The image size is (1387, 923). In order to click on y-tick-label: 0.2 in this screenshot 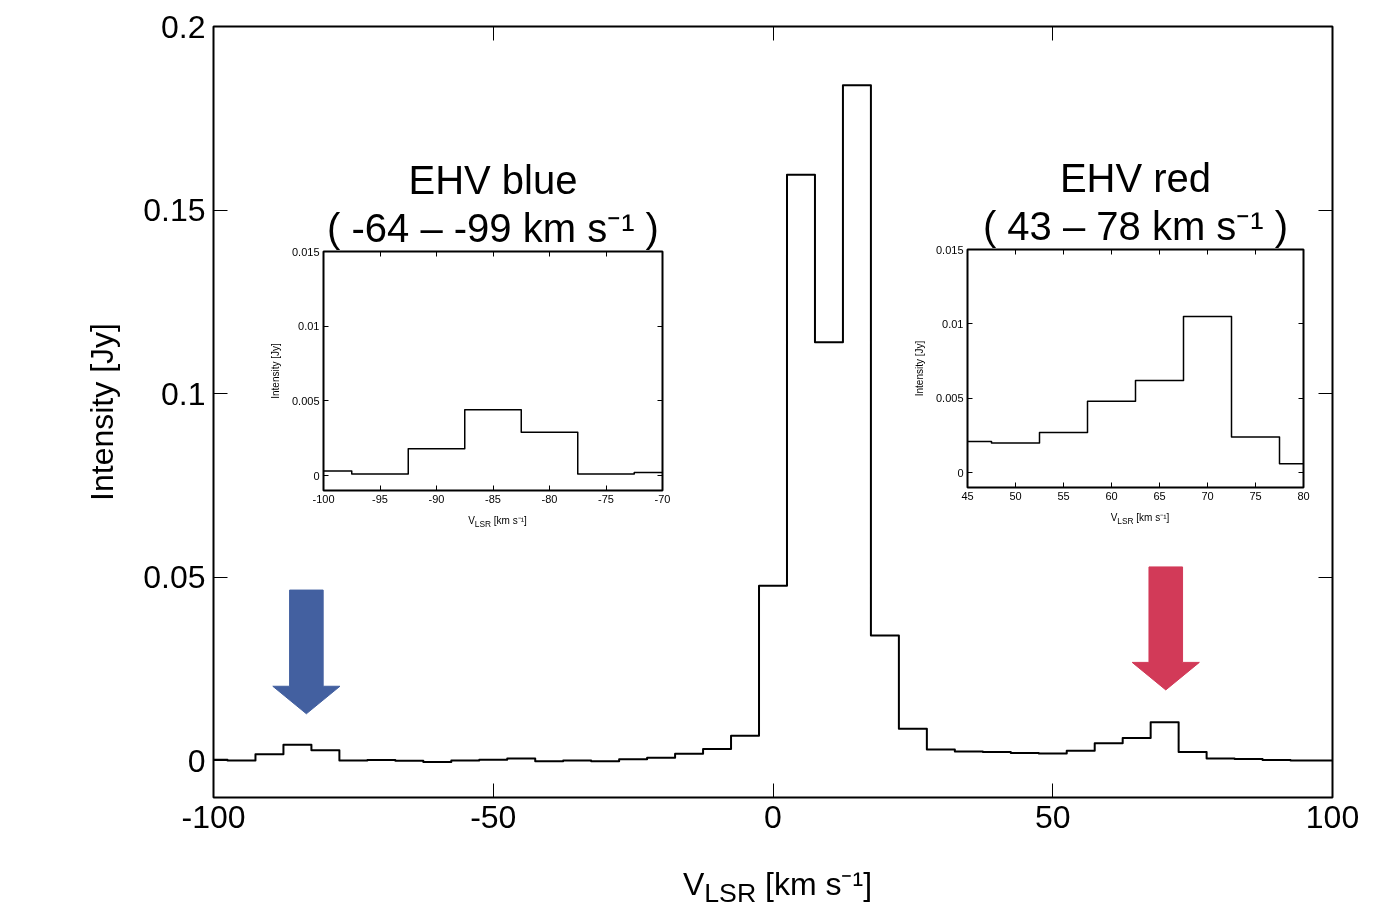, I will do `click(183, 26)`.